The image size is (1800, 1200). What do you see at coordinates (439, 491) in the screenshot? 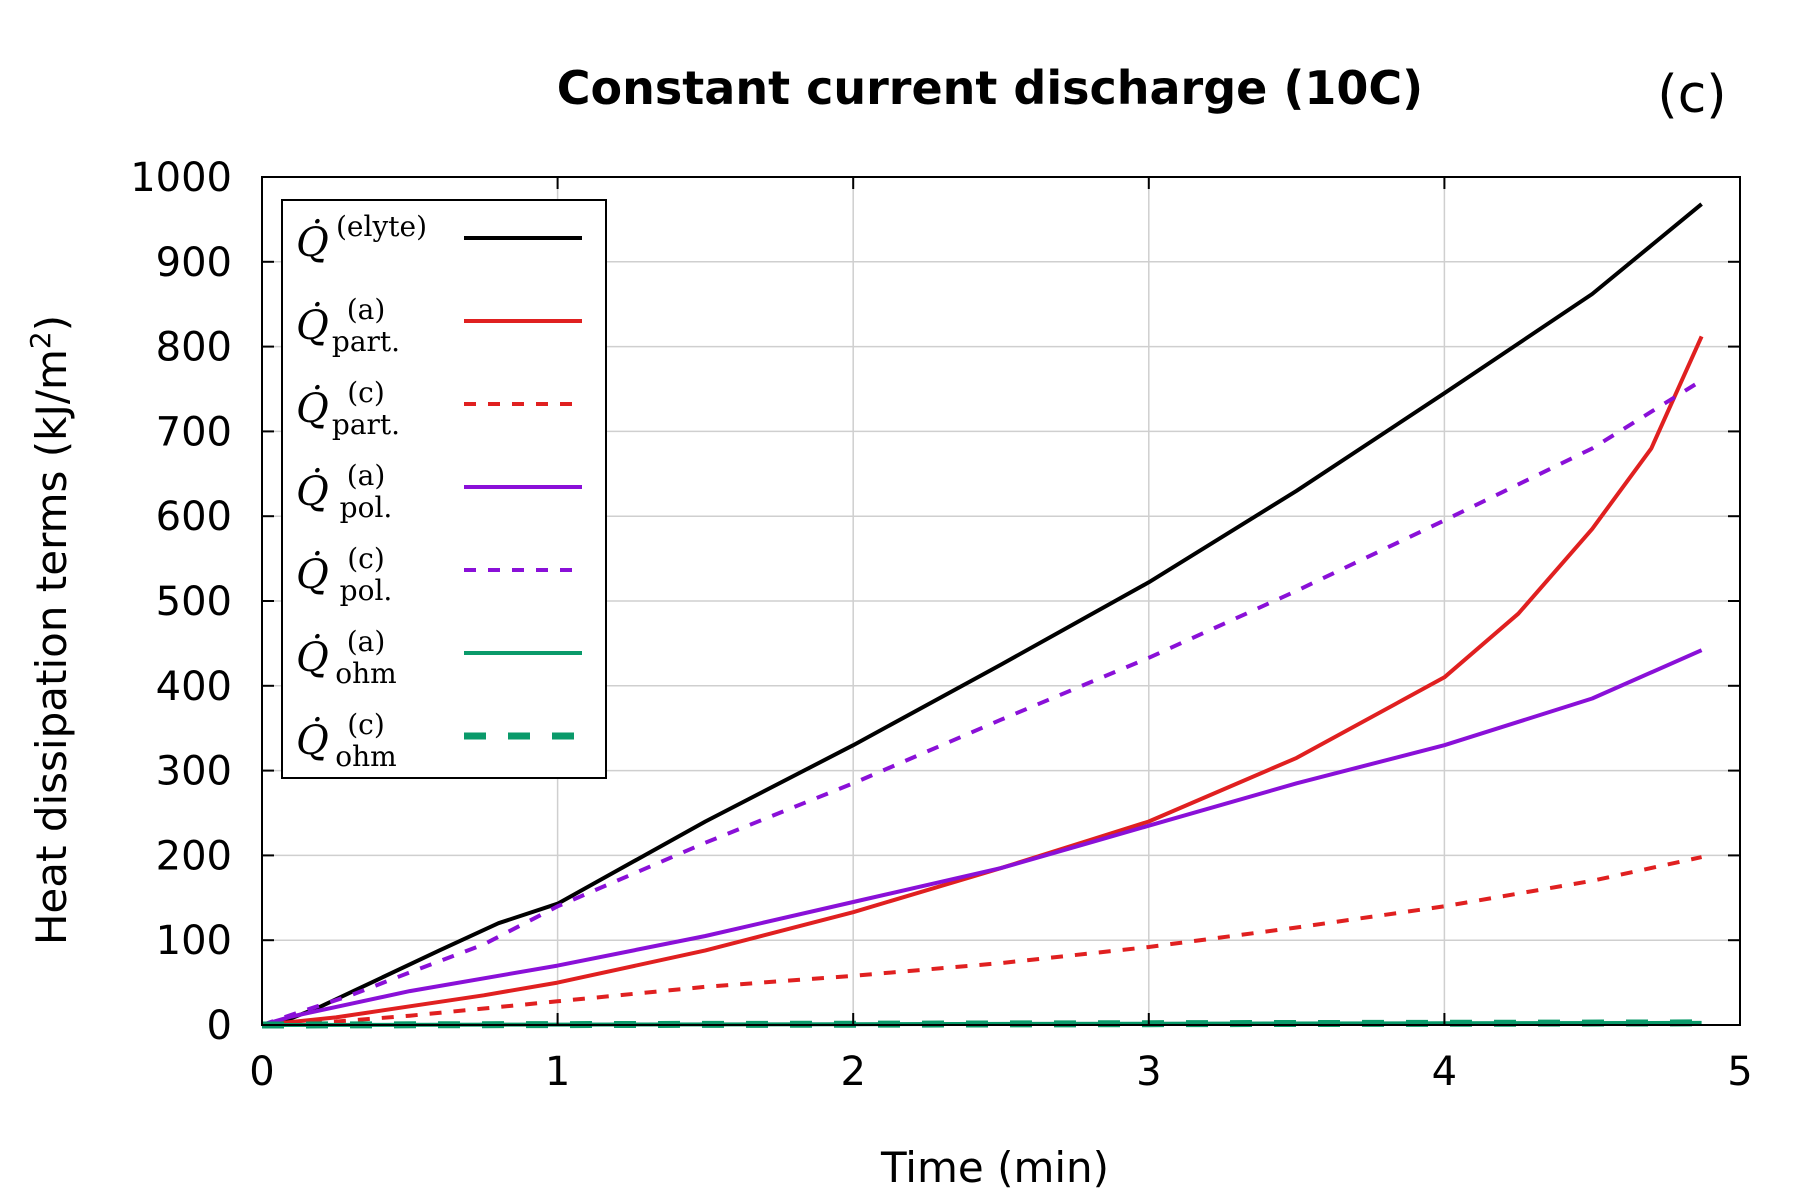
I see `legend-entry-pol-a: Q̇ (a)pol.` at bounding box center [439, 491].